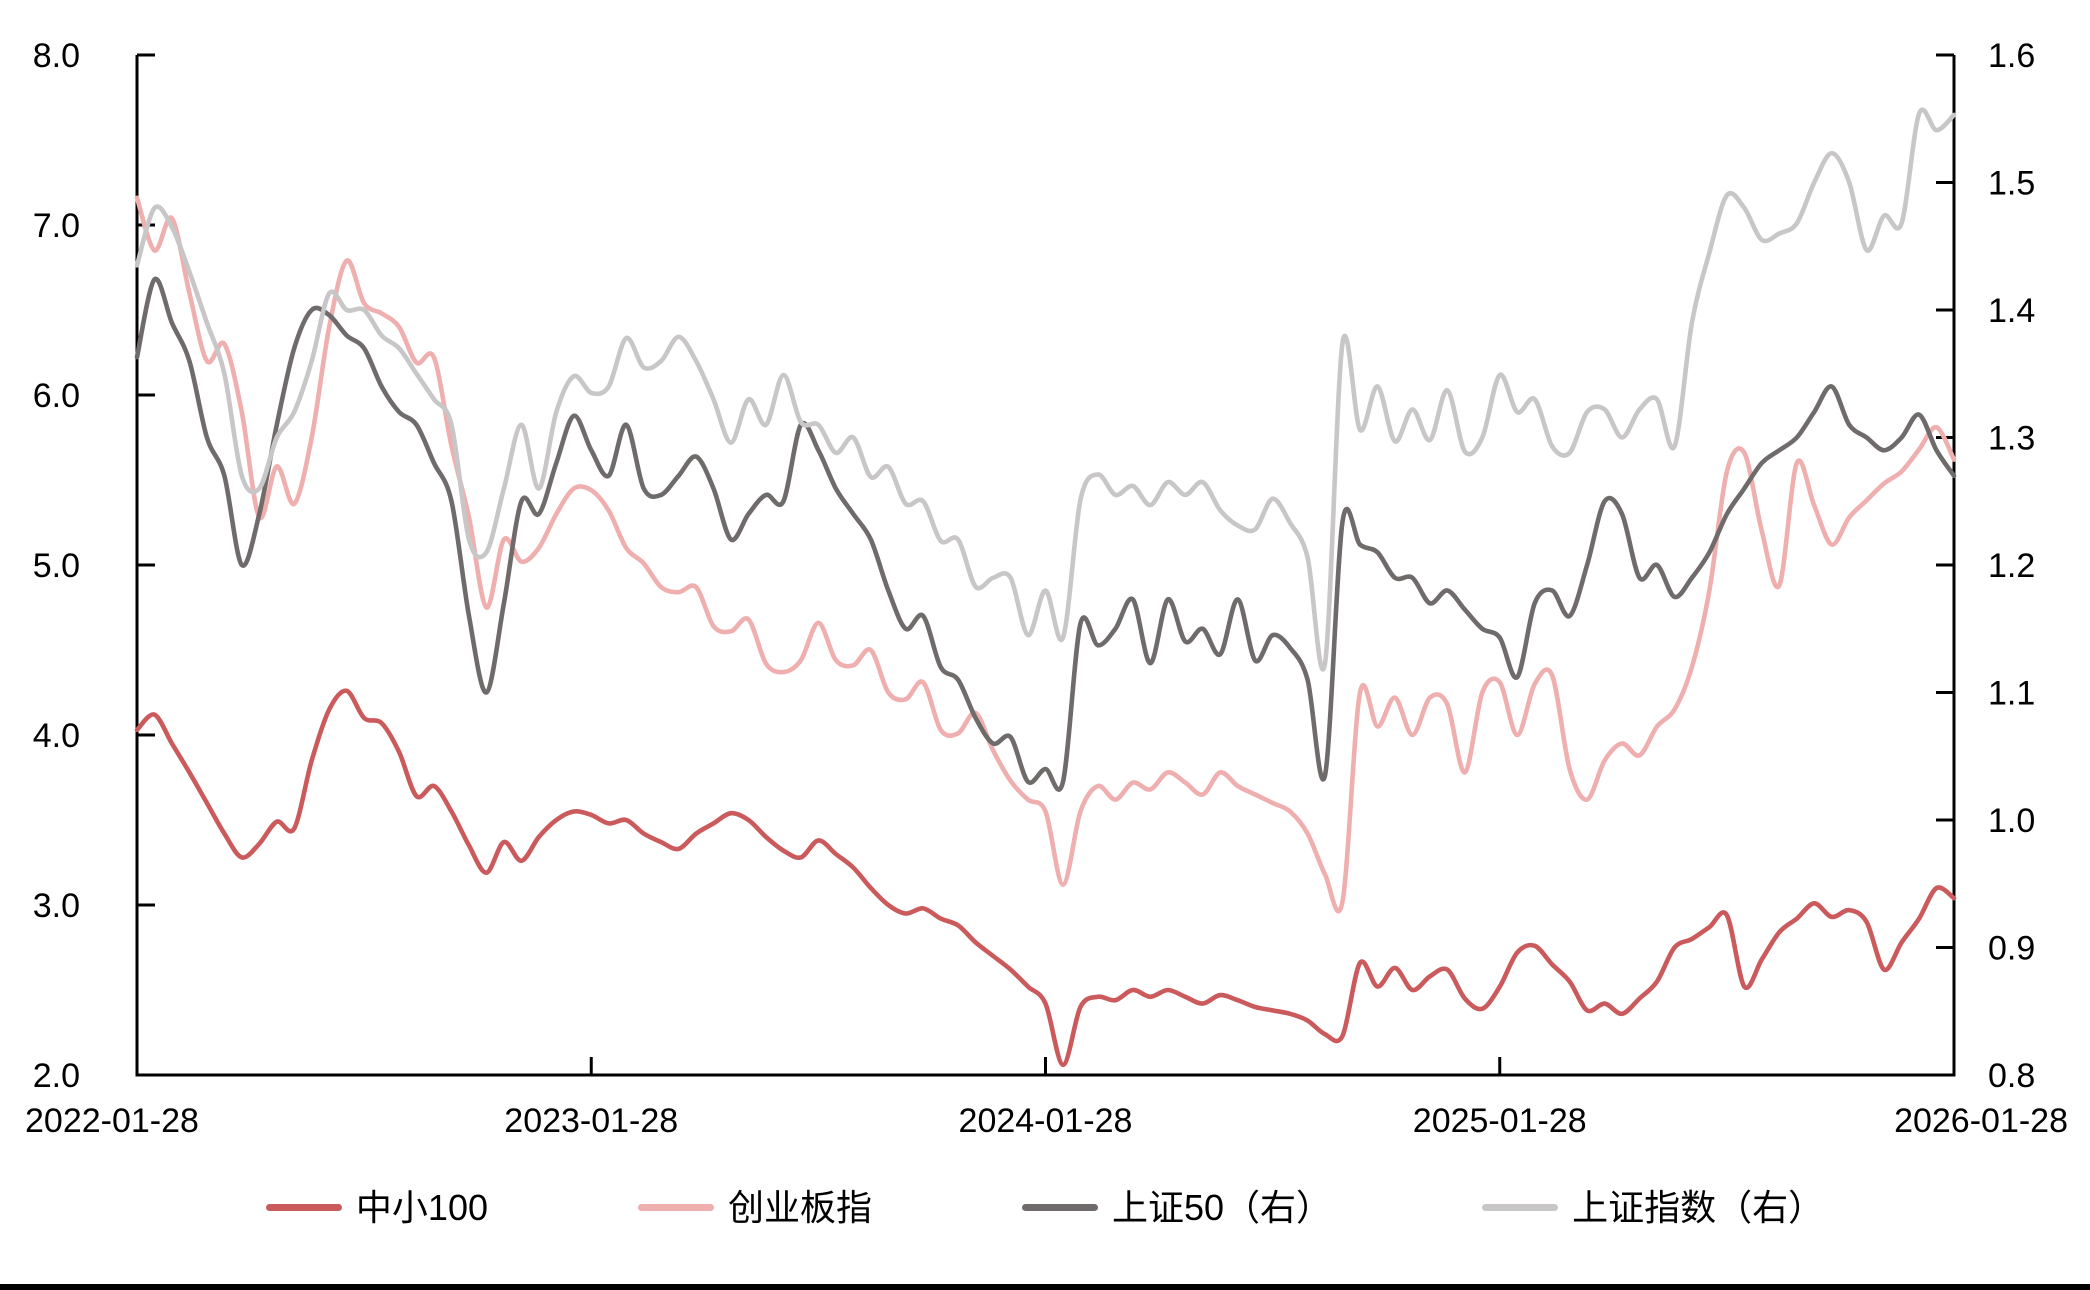 Image resolution: width=2090 pixels, height=1290 pixels. Describe the element at coordinates (112, 1121) in the screenshot. I see `x-axis-tick-label: 2022-01-28` at that location.